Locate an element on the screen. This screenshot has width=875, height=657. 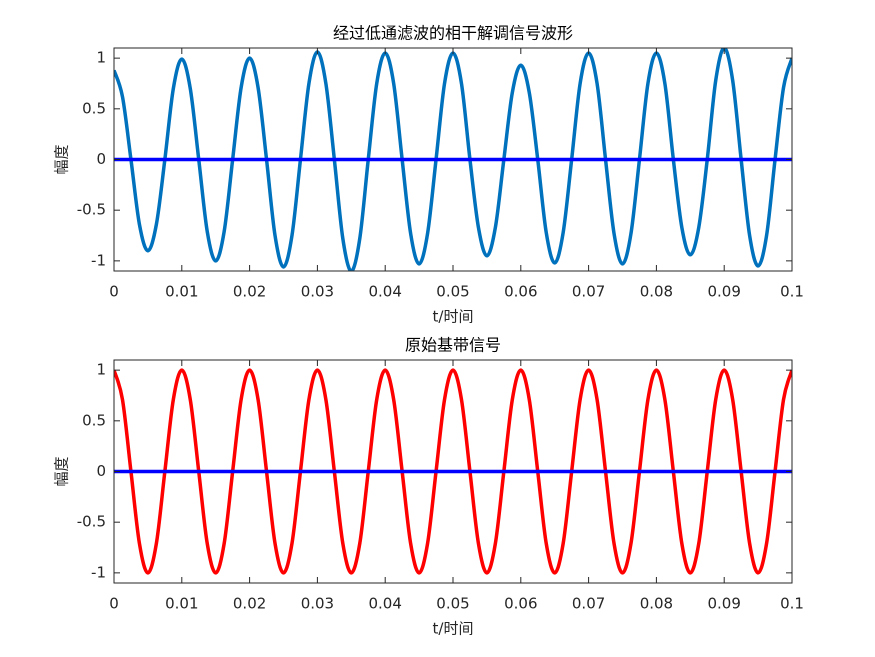
chart-title: 原始基带信号 is located at coordinates (453, 345).